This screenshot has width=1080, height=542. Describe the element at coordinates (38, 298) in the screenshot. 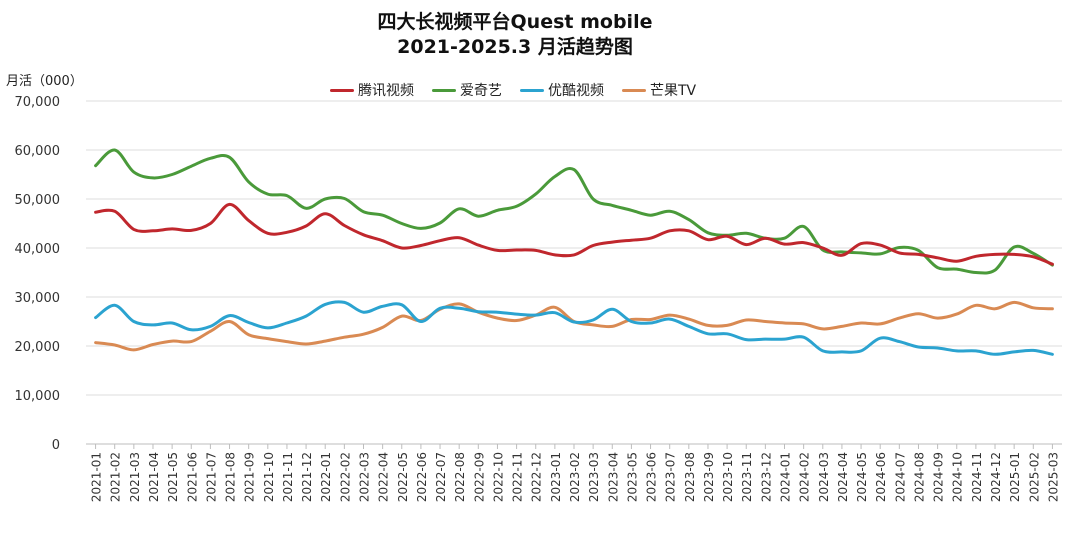

I see `y-tick-label: 30,000` at that location.